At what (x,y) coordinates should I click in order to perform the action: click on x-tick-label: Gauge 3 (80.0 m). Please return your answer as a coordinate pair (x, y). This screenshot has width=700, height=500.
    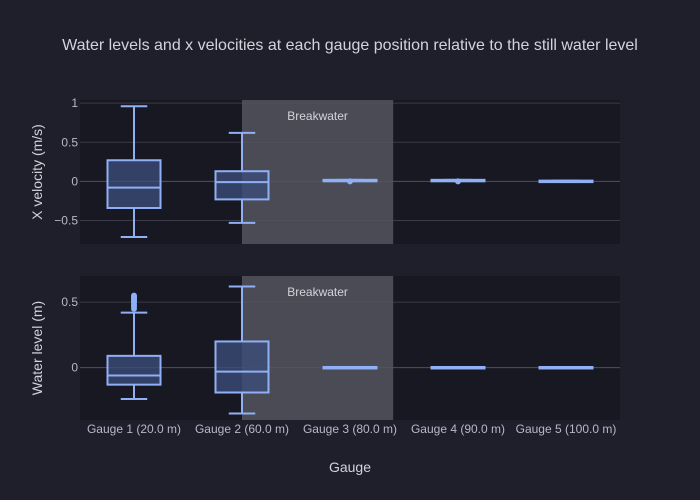
    Looking at the image, I should click on (350, 429).